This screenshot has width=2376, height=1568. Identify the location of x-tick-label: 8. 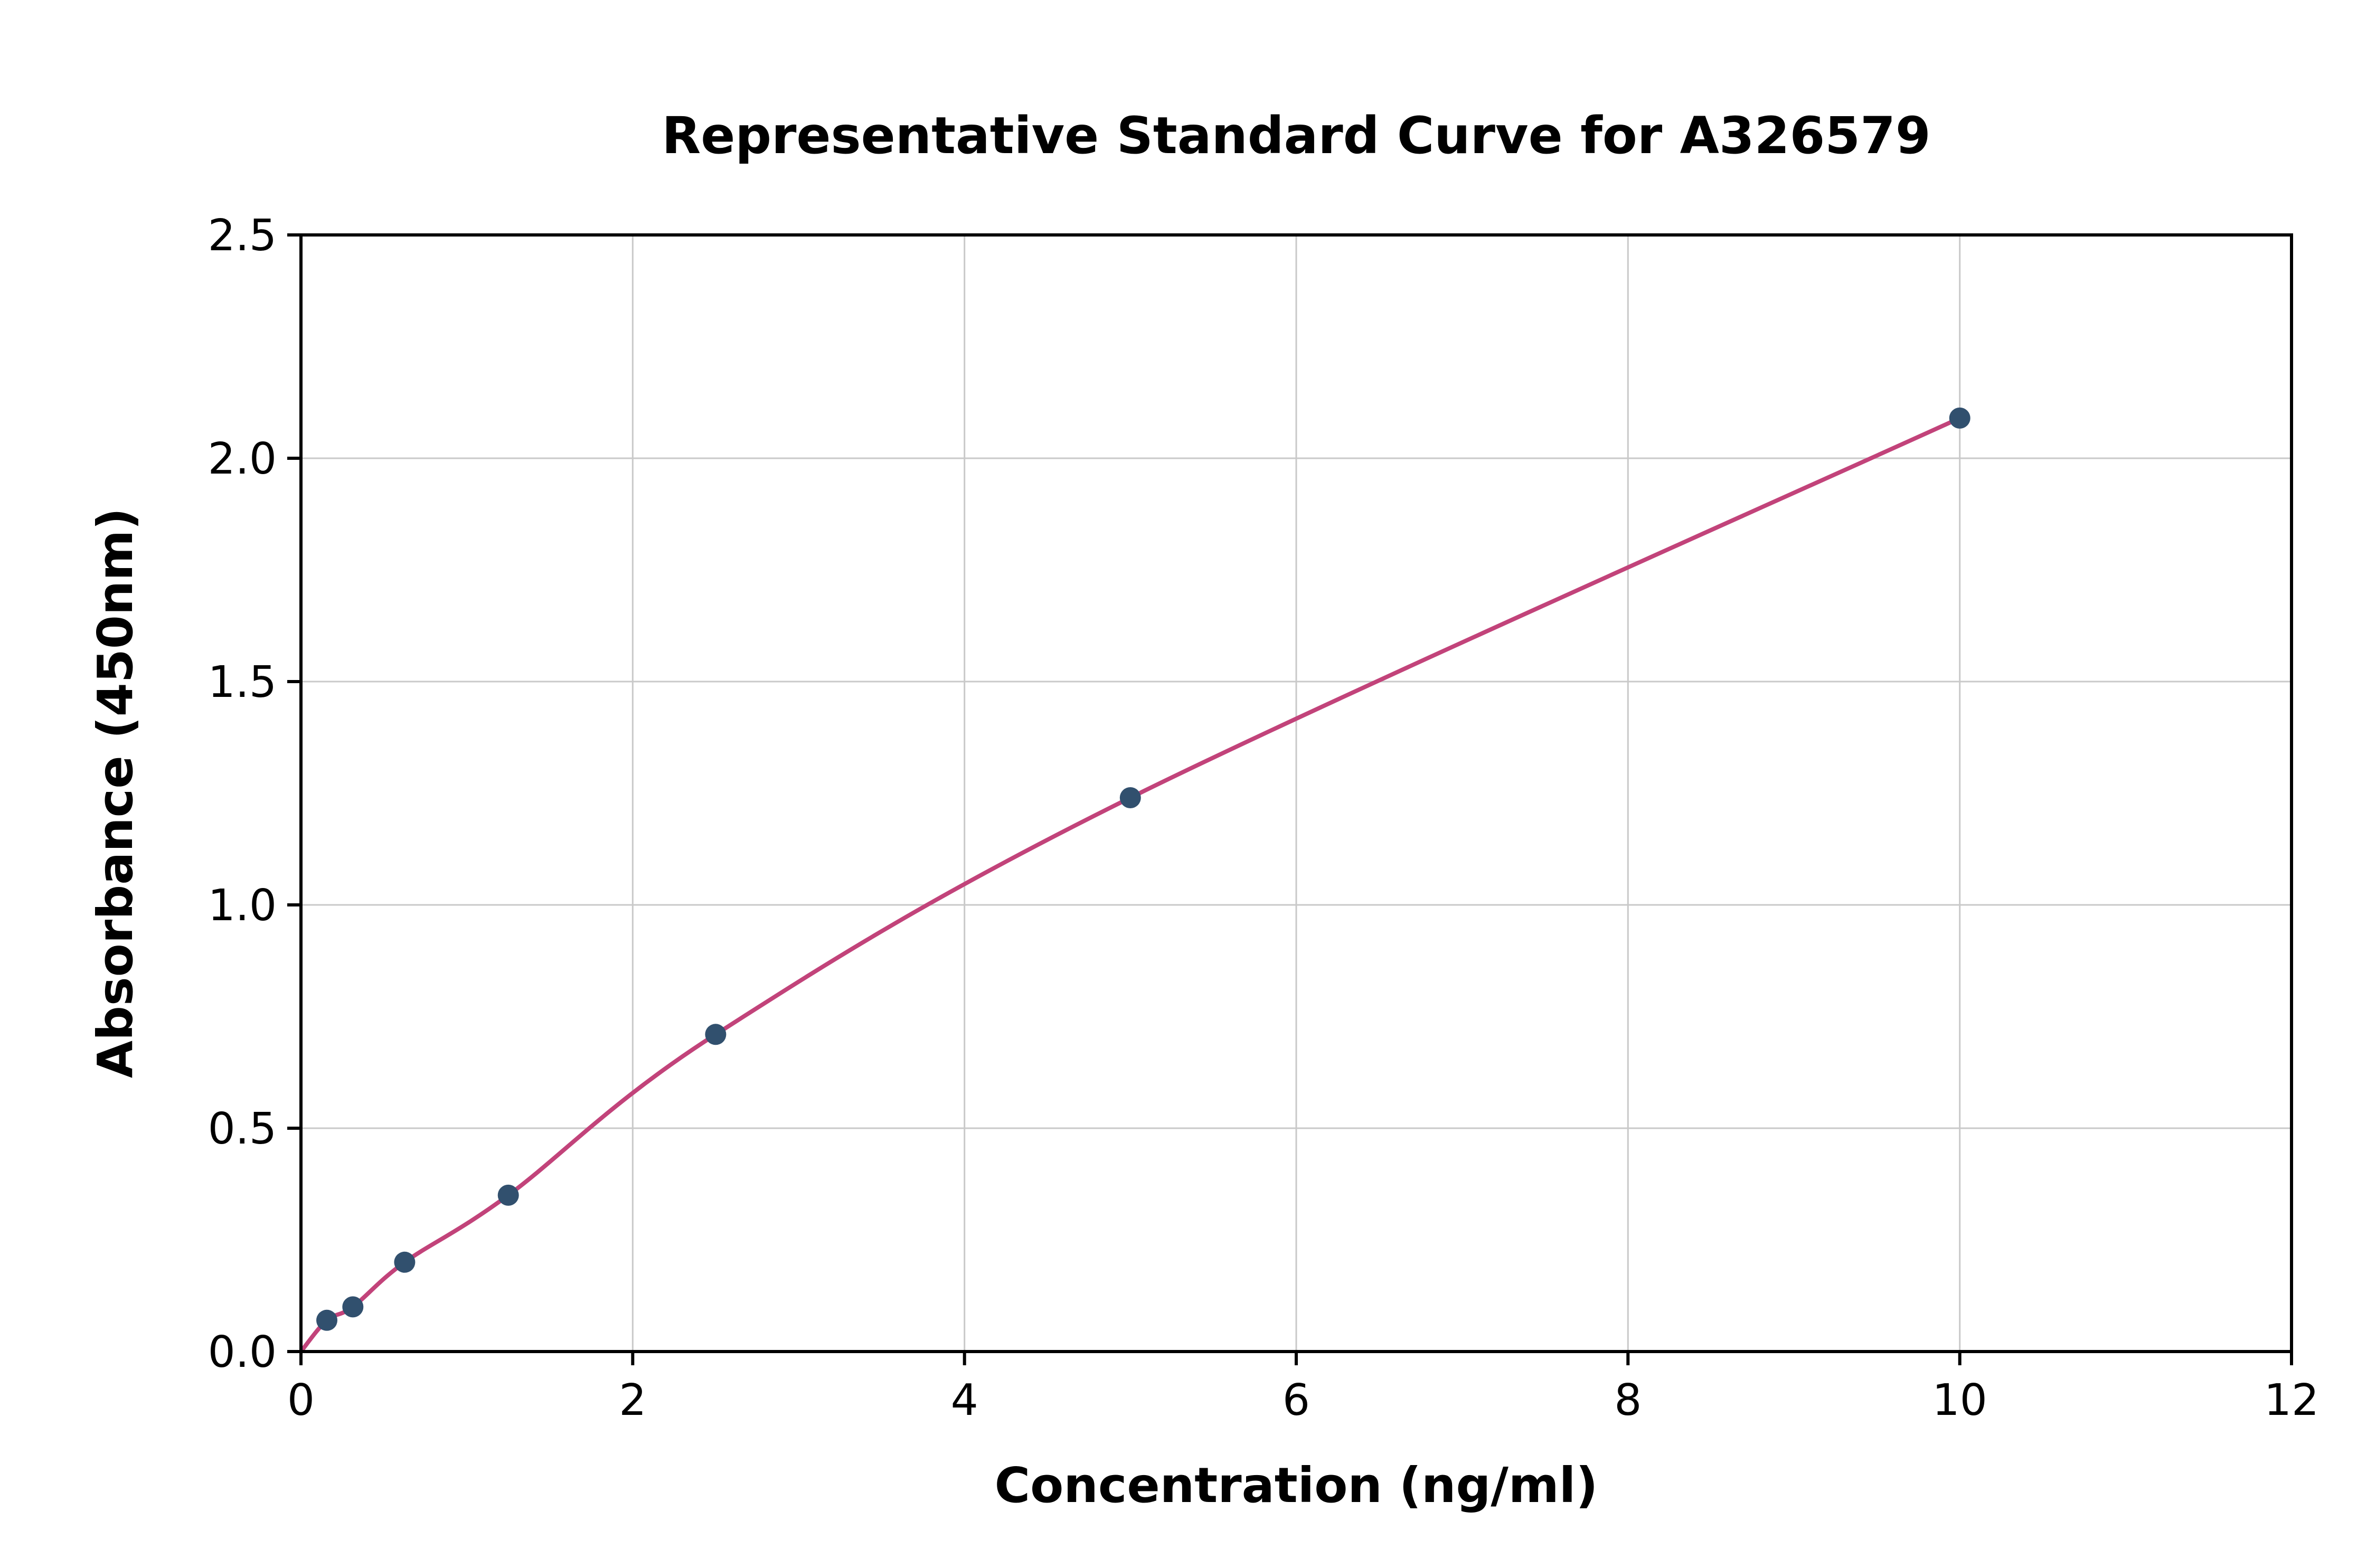
(1628, 1400).